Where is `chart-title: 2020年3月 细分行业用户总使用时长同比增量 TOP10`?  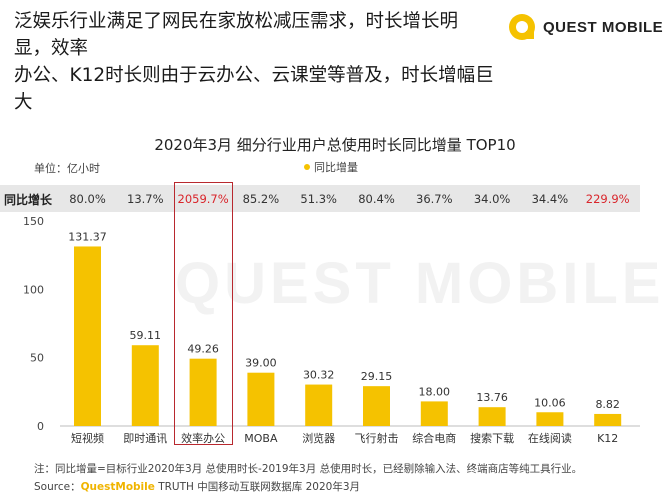
chart-title: 2020年3月 细分行业用户总使用时长同比增量 TOP10 is located at coordinates (335, 145).